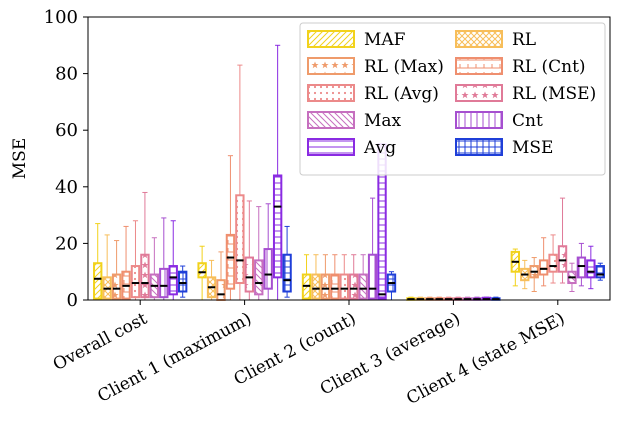 The width and height of the screenshot is (618, 429). What do you see at coordinates (100, 342) in the screenshot?
I see `x-tick-label: Overall cost` at bounding box center [100, 342].